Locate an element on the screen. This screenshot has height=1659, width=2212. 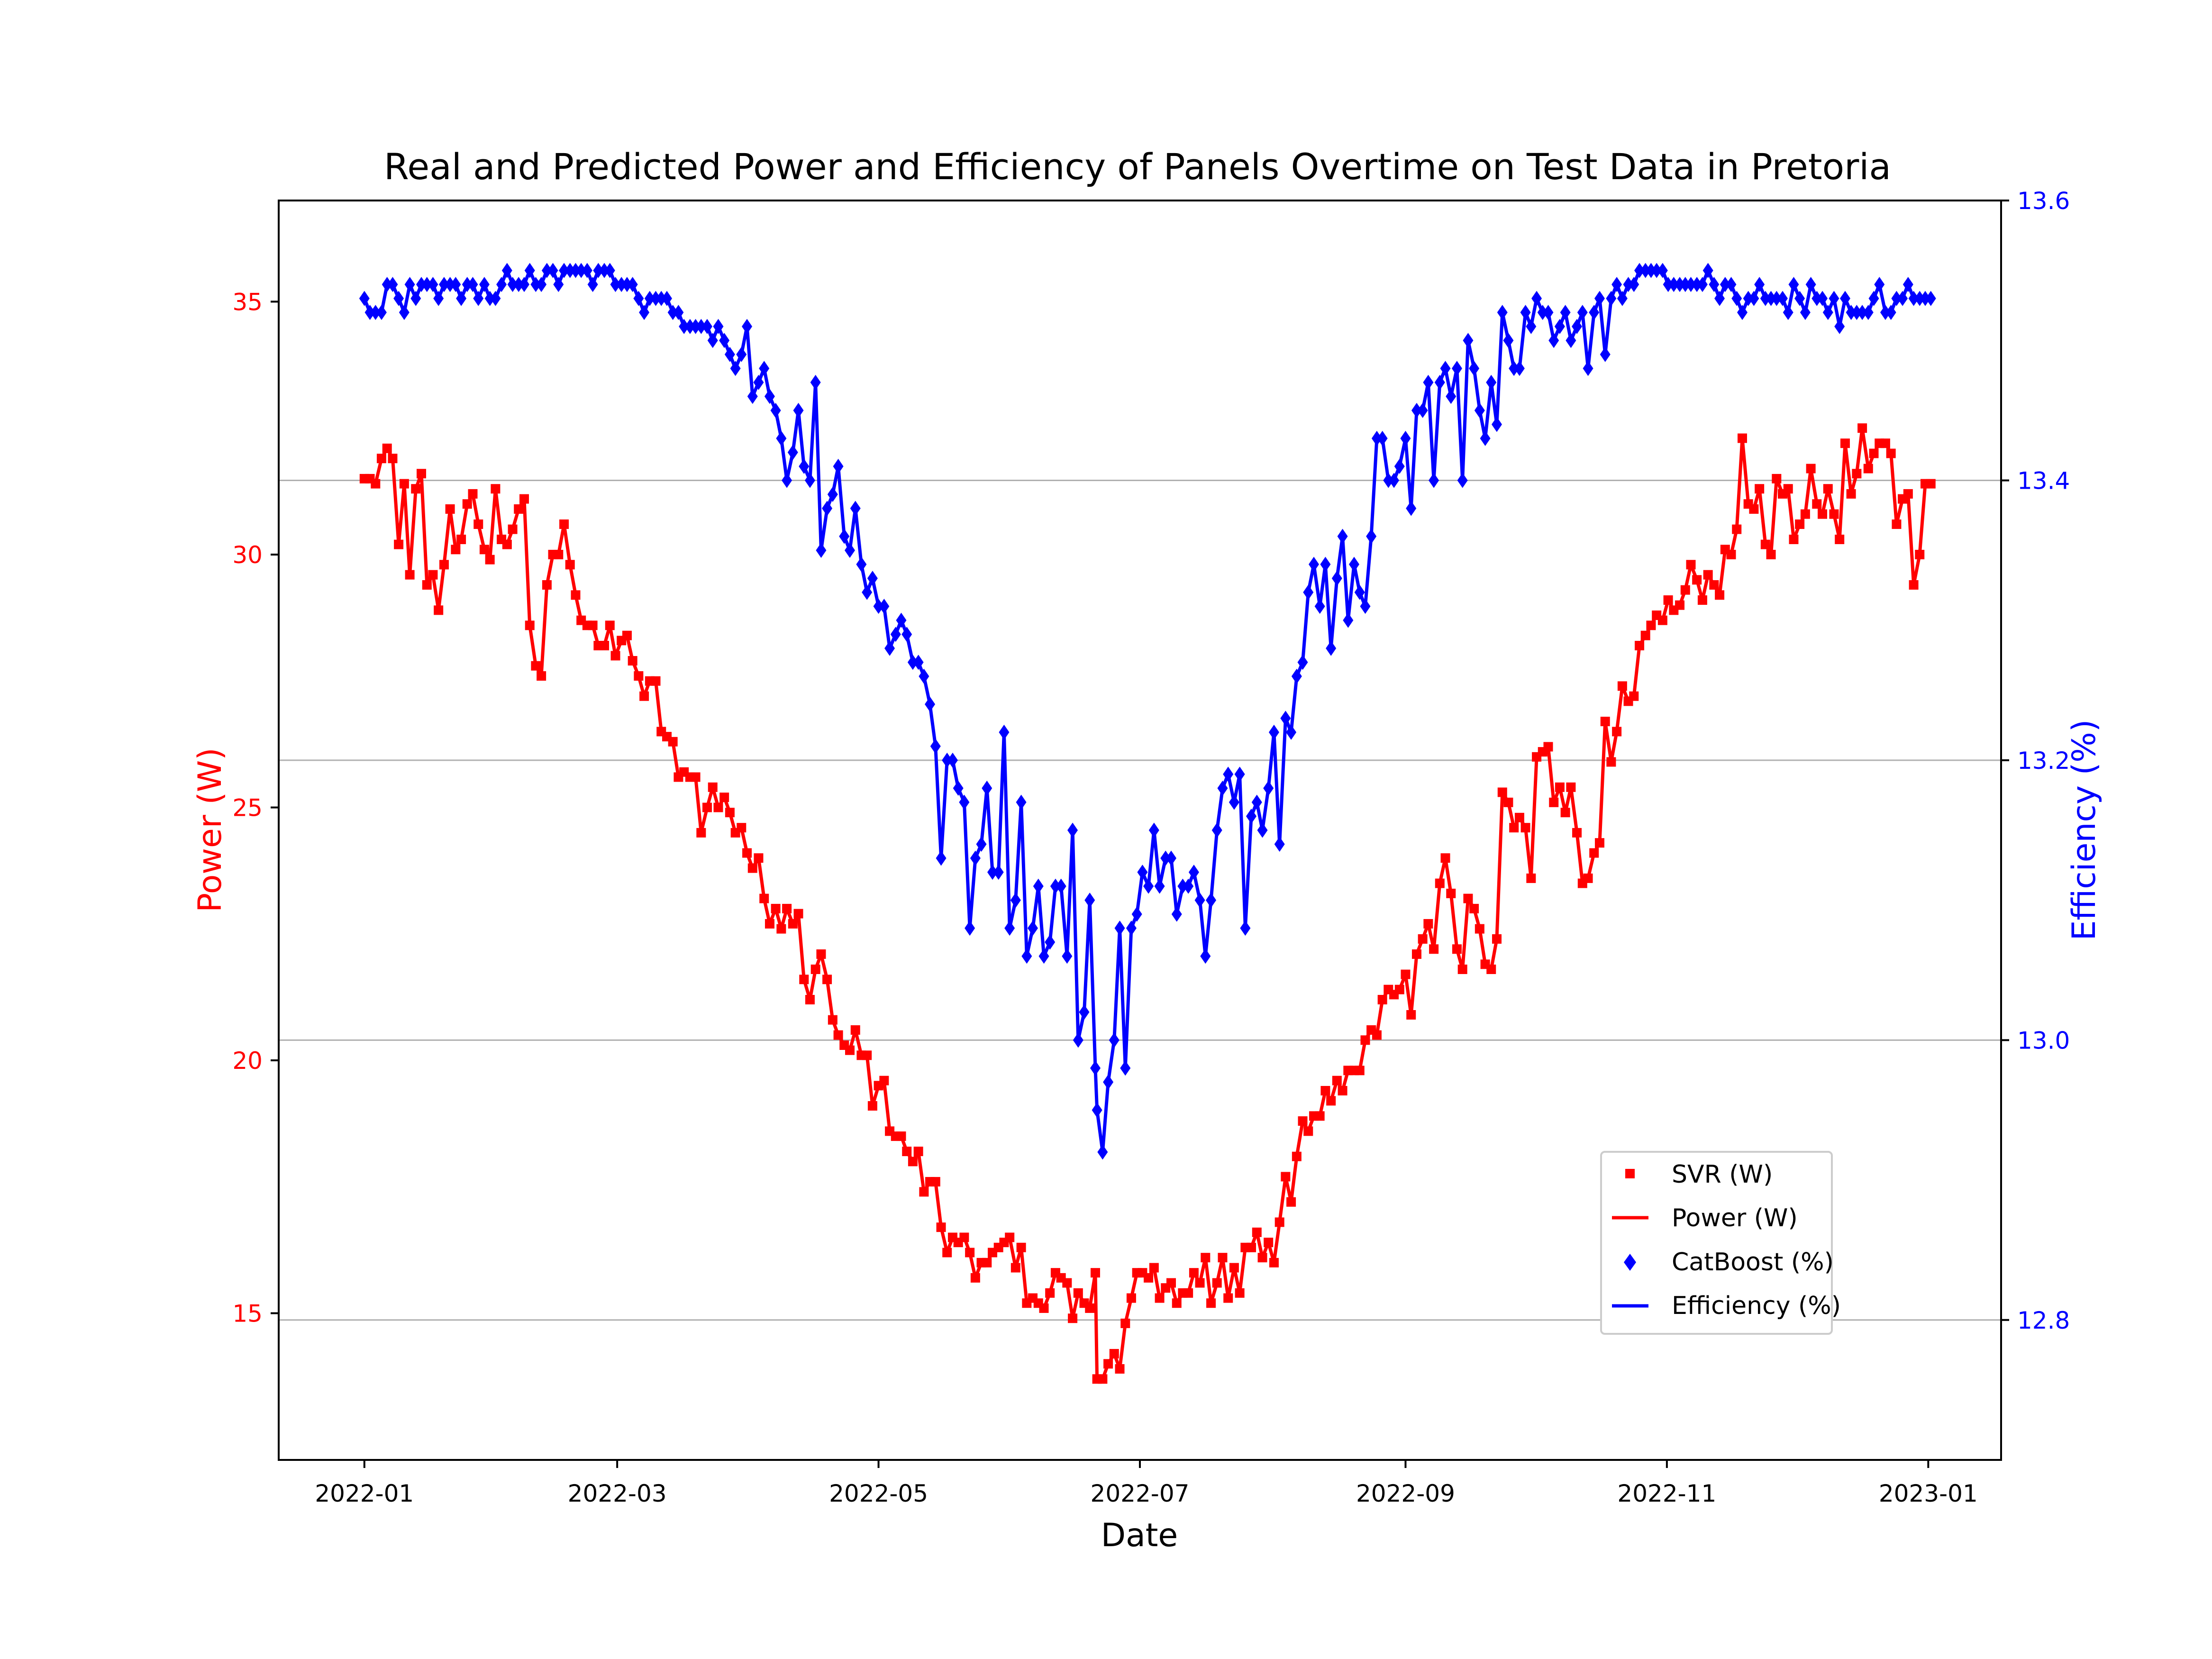
y-left-tick-label: 35 is located at coordinates (247, 302).